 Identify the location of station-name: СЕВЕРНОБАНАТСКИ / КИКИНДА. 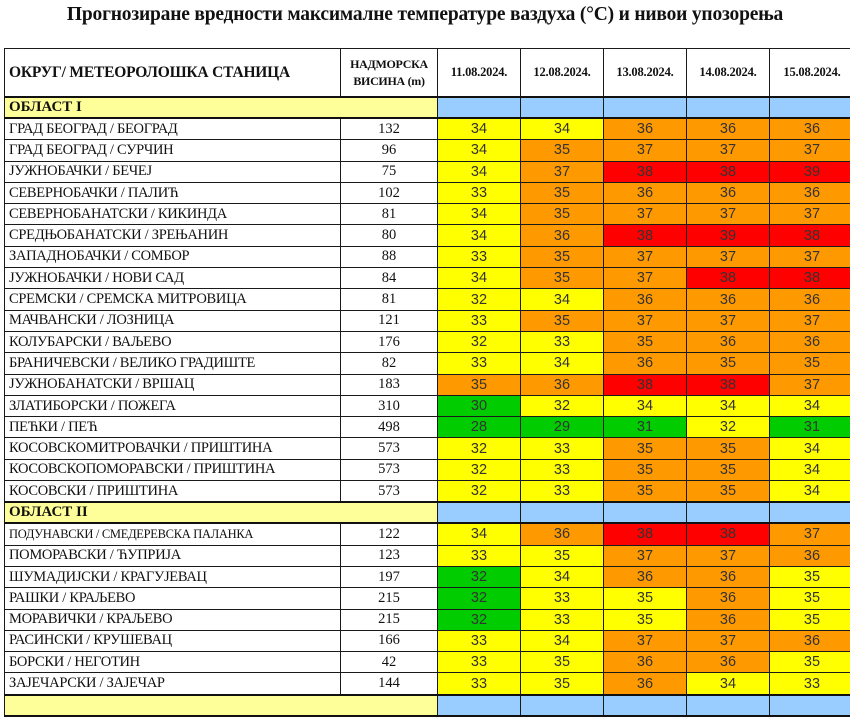
(173, 214).